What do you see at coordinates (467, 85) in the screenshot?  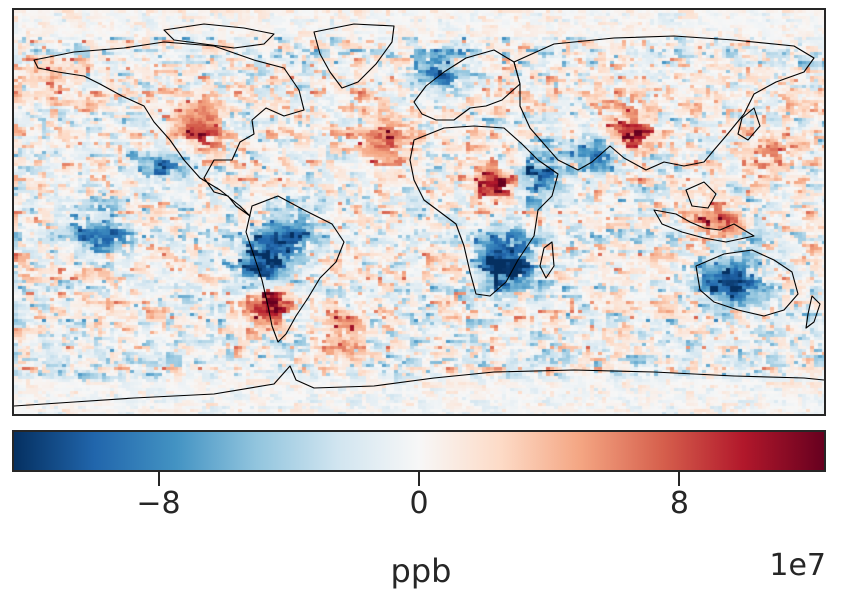 I see `coastline-europe` at bounding box center [467, 85].